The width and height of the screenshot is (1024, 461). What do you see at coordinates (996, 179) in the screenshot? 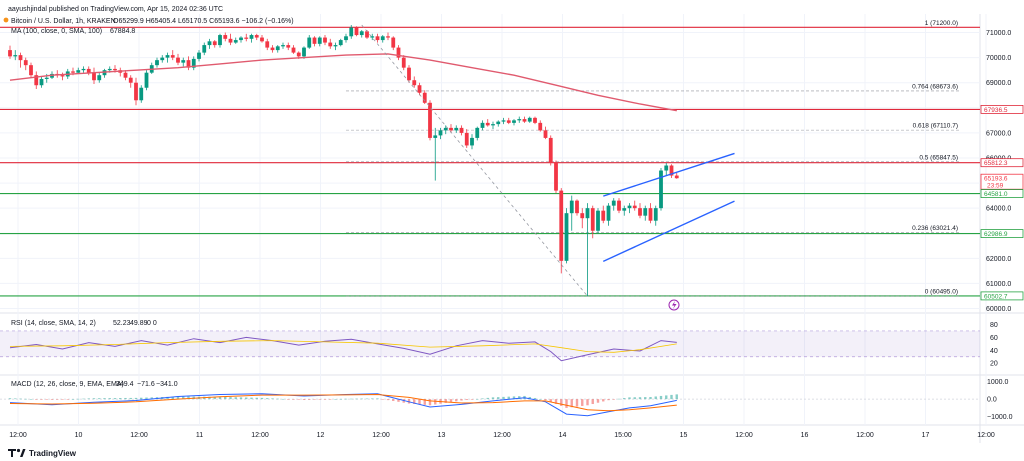
I see `price-label: 65193.6` at bounding box center [996, 179].